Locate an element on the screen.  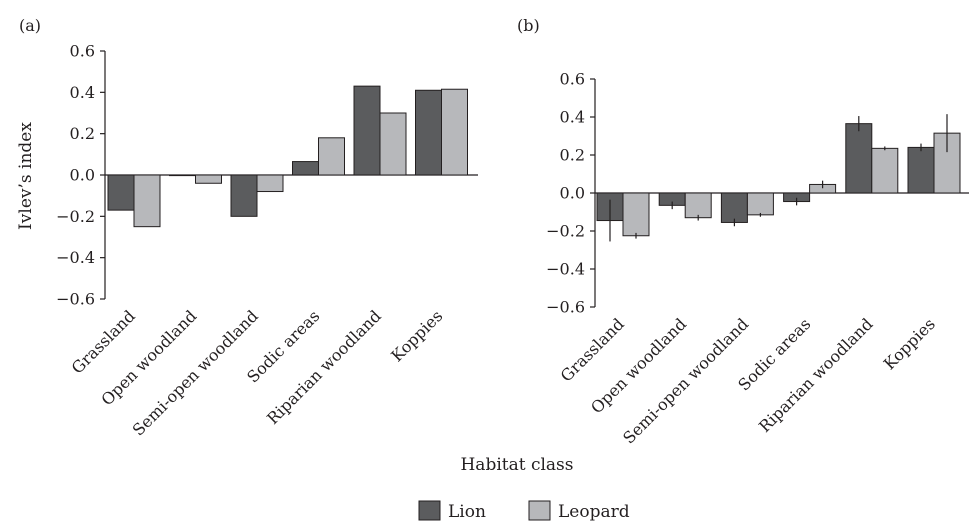
legend-label-leopard: Leopard is located at coordinates (594, 512).